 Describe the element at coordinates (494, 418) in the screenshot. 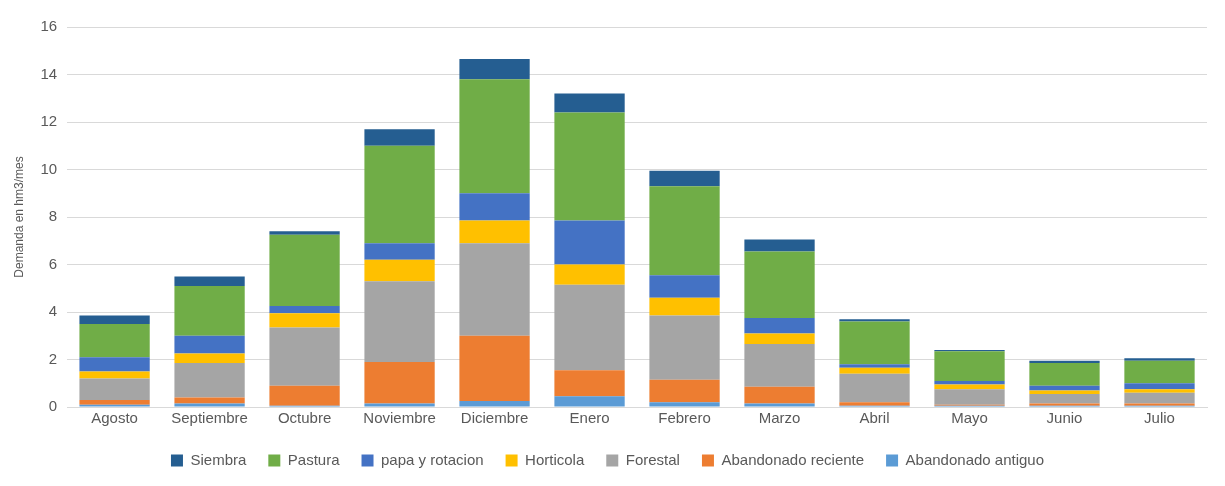

I see `x-tick-label: Diciembre` at that location.